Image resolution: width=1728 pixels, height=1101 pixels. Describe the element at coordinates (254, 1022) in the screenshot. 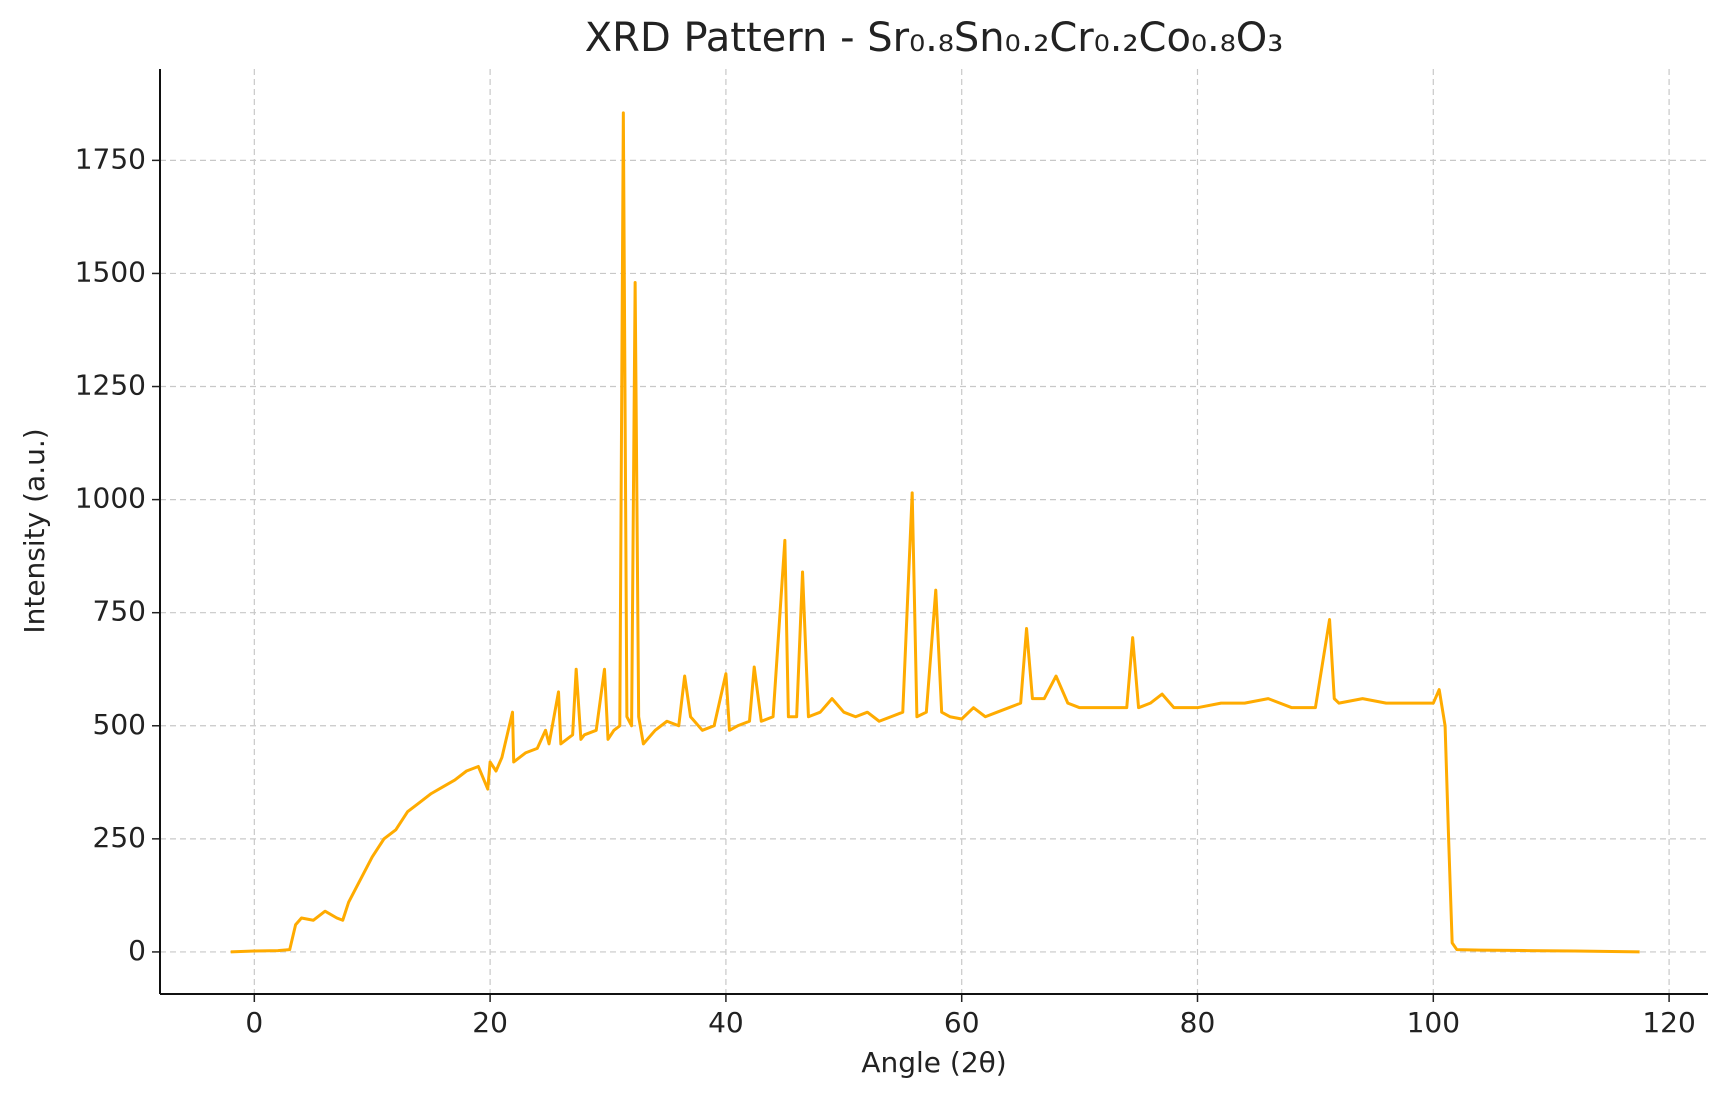

I see `x-tick-label: 0` at that location.